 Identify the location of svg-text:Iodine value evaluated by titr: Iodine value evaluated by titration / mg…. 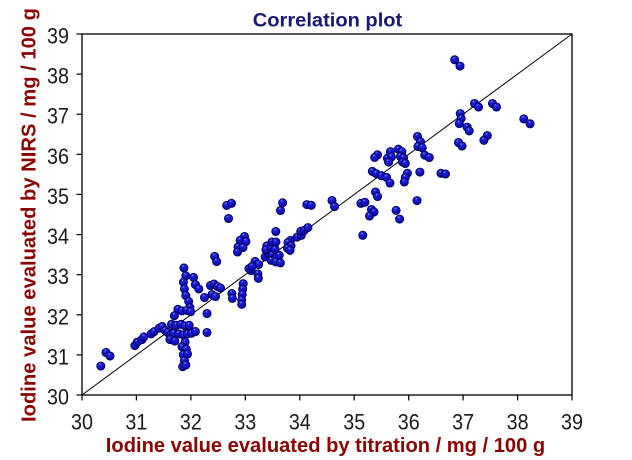
(325, 446).